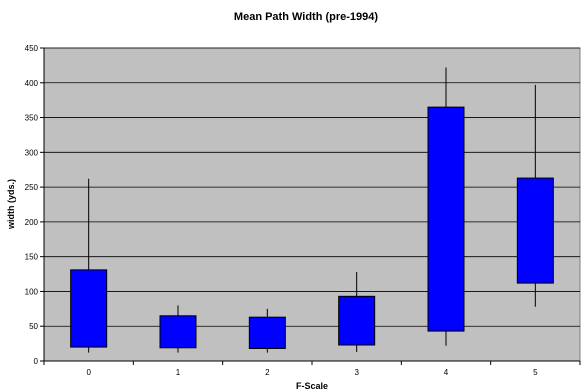 The image size is (582, 392). Describe the element at coordinates (34, 205) in the screenshot. I see `y-axis-ticks: 0 50 100 150 200 250 300 350 400 450` at that location.